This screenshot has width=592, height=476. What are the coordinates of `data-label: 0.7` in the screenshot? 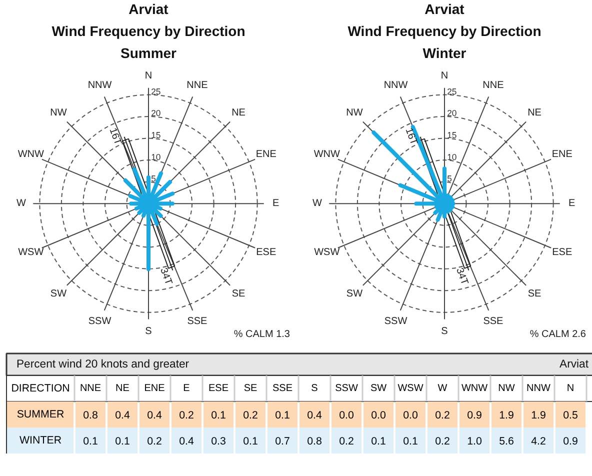 It's located at (282, 442).